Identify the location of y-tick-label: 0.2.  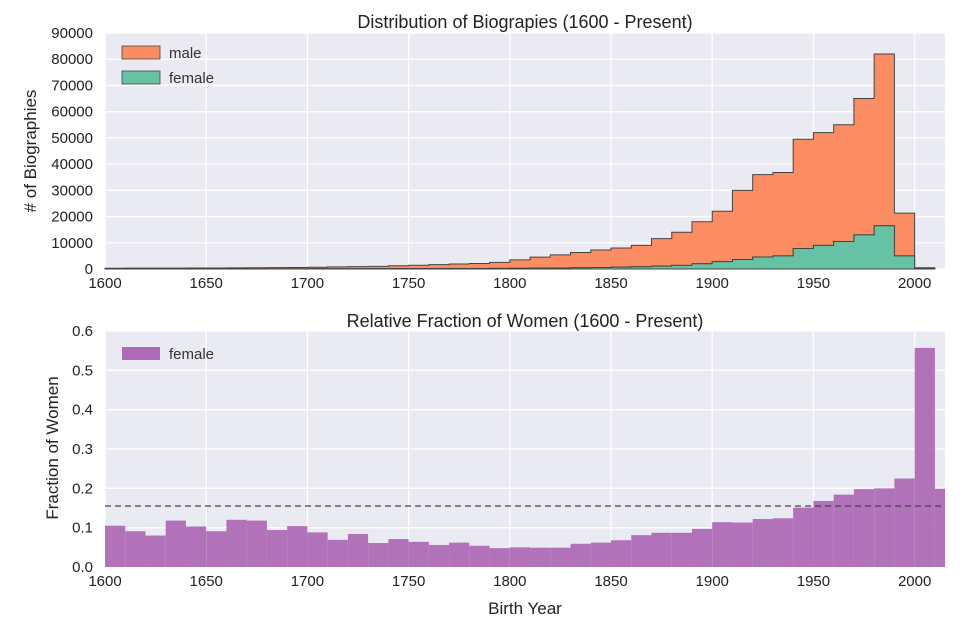
(82, 488).